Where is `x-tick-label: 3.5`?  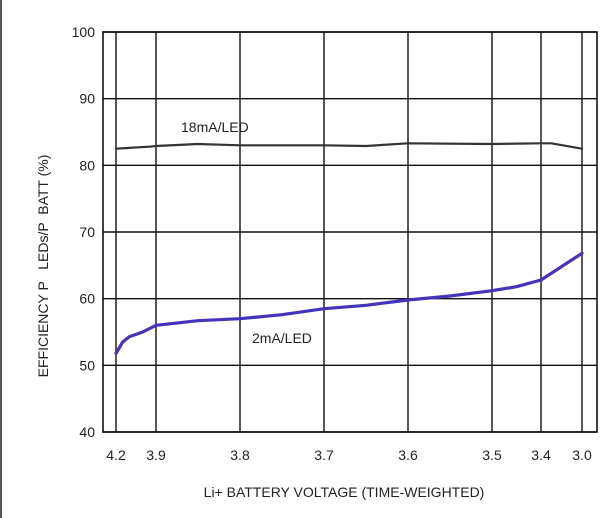
x-tick-label: 3.5 is located at coordinates (492, 455).